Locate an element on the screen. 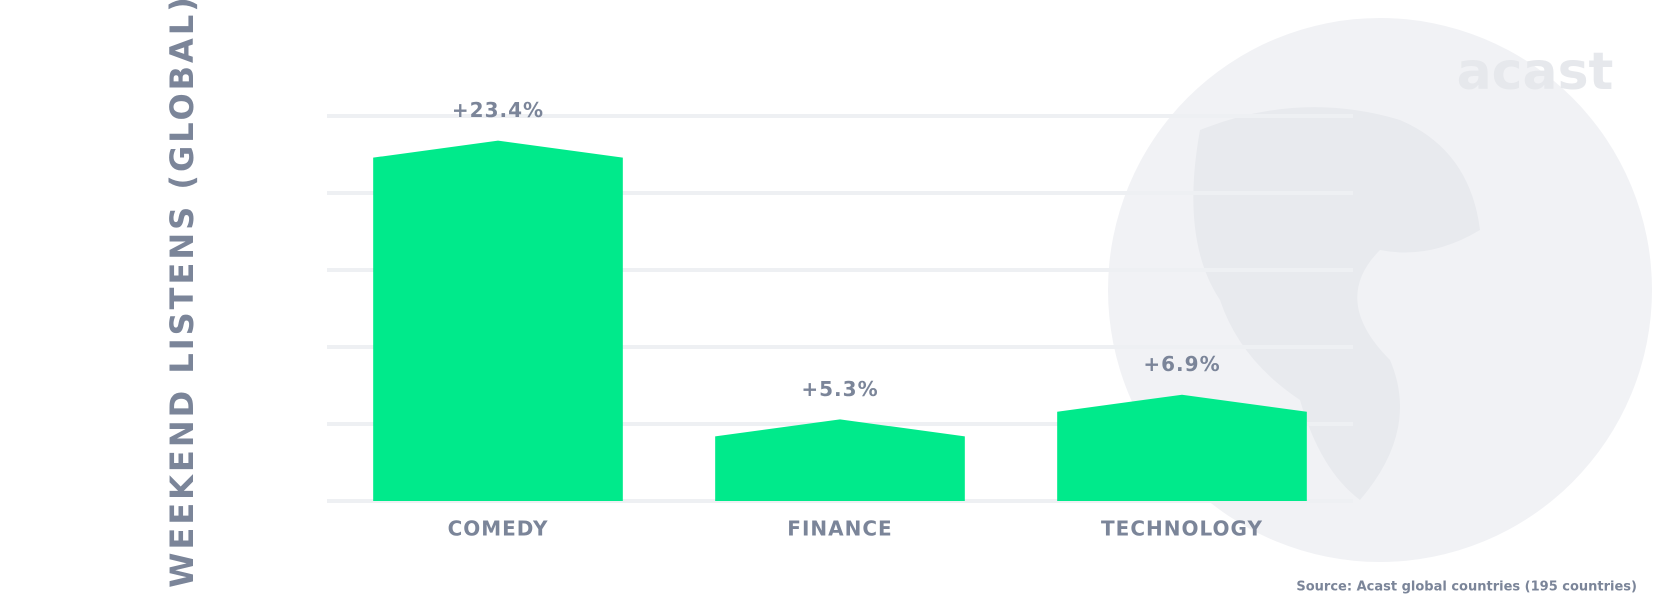  value-label: +23.4% is located at coordinates (498, 110).